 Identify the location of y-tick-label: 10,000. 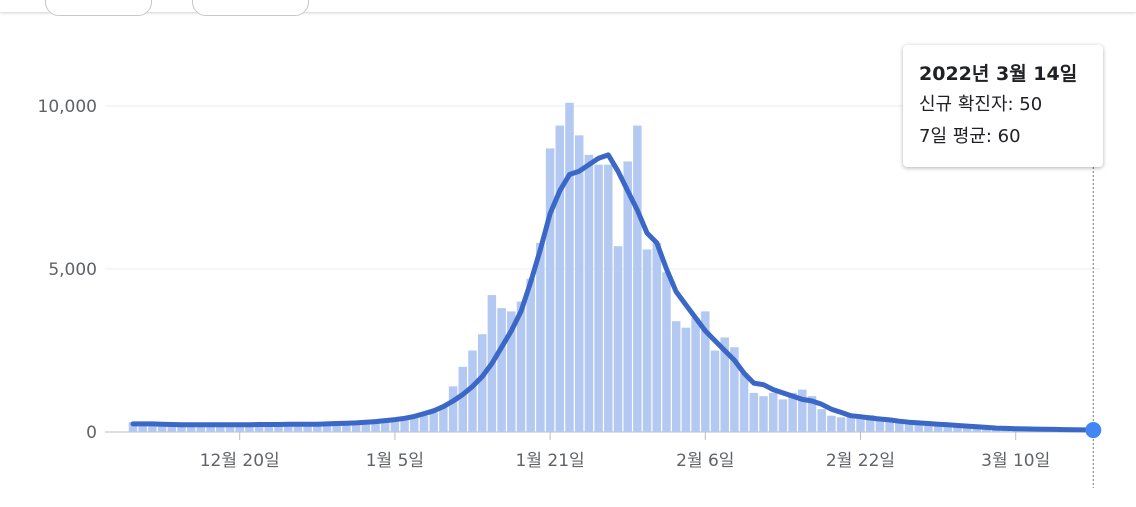
(67, 107).